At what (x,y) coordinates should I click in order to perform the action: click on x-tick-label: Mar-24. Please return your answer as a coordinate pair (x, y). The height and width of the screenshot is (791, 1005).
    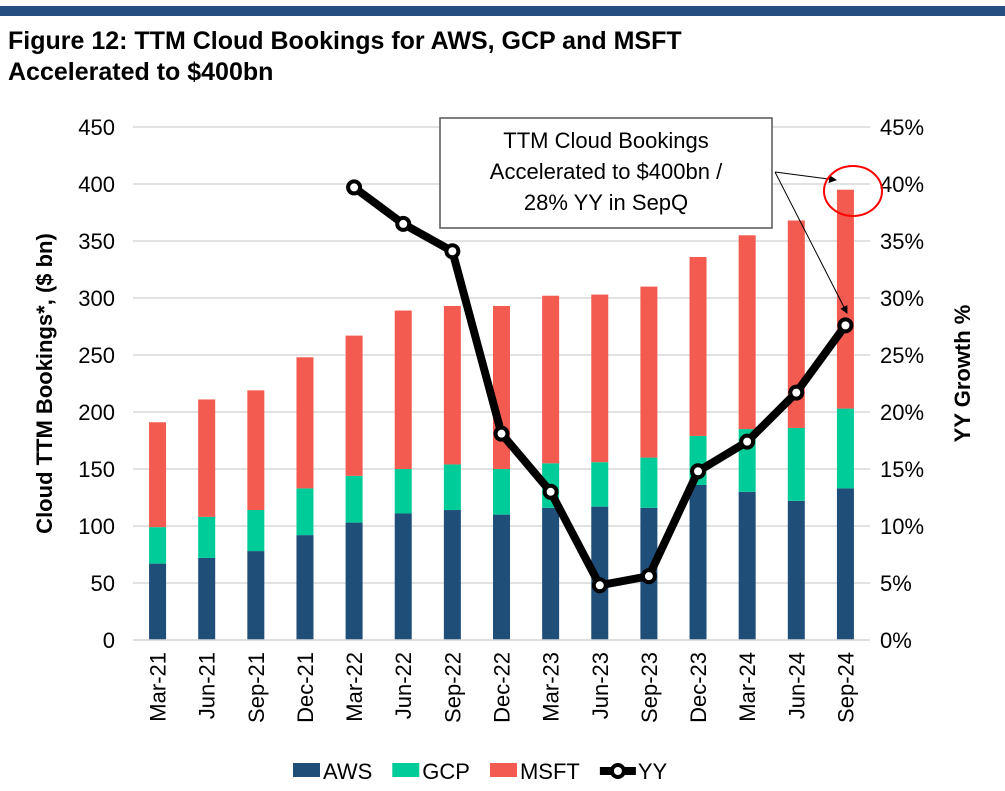
    Looking at the image, I should click on (747, 687).